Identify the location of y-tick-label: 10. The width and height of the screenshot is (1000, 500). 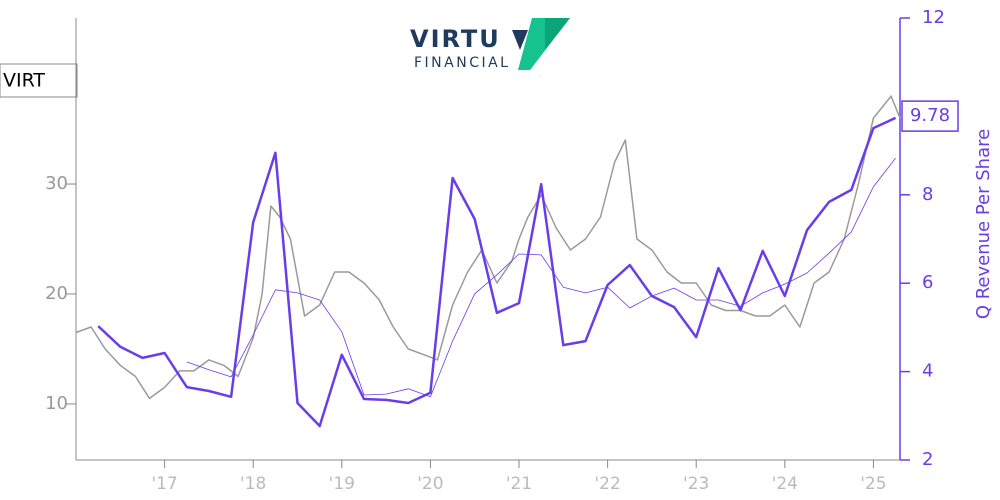
(56, 403).